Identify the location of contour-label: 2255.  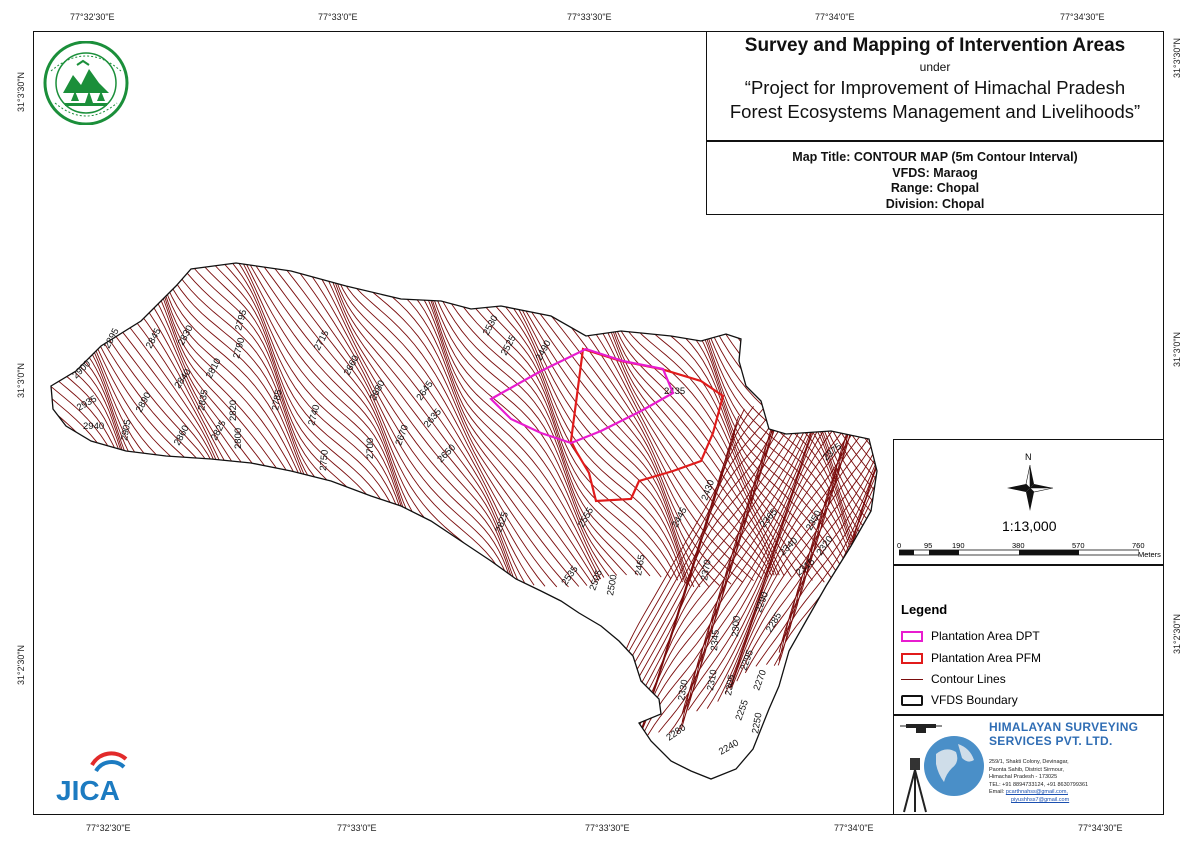
(742, 710).